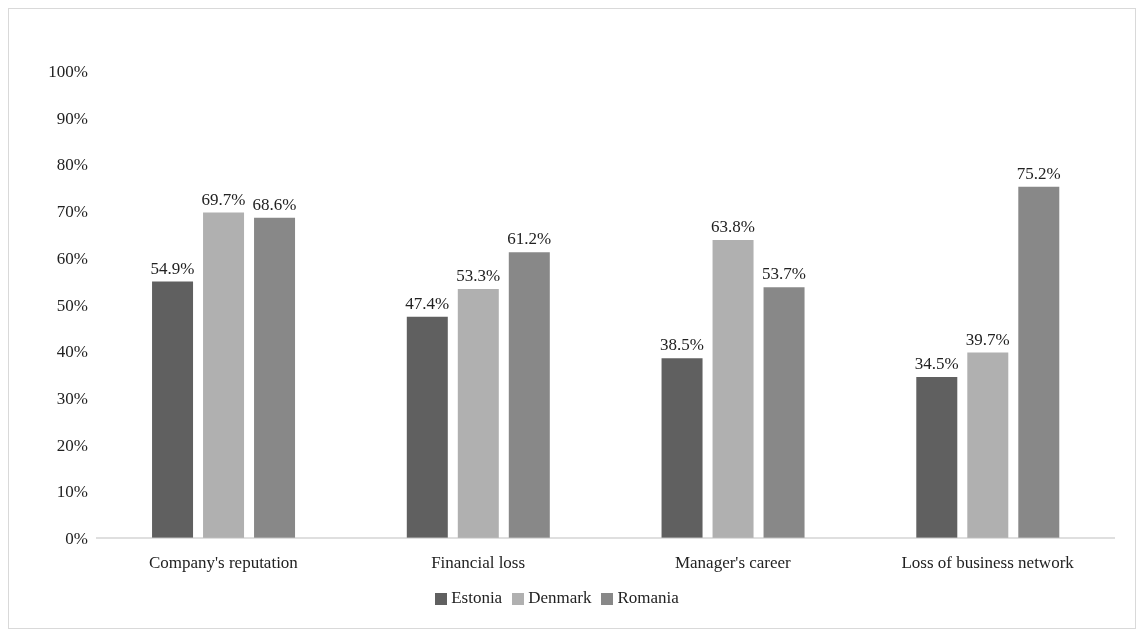  I want to click on y-tick-label: 0%, so click(76, 539).